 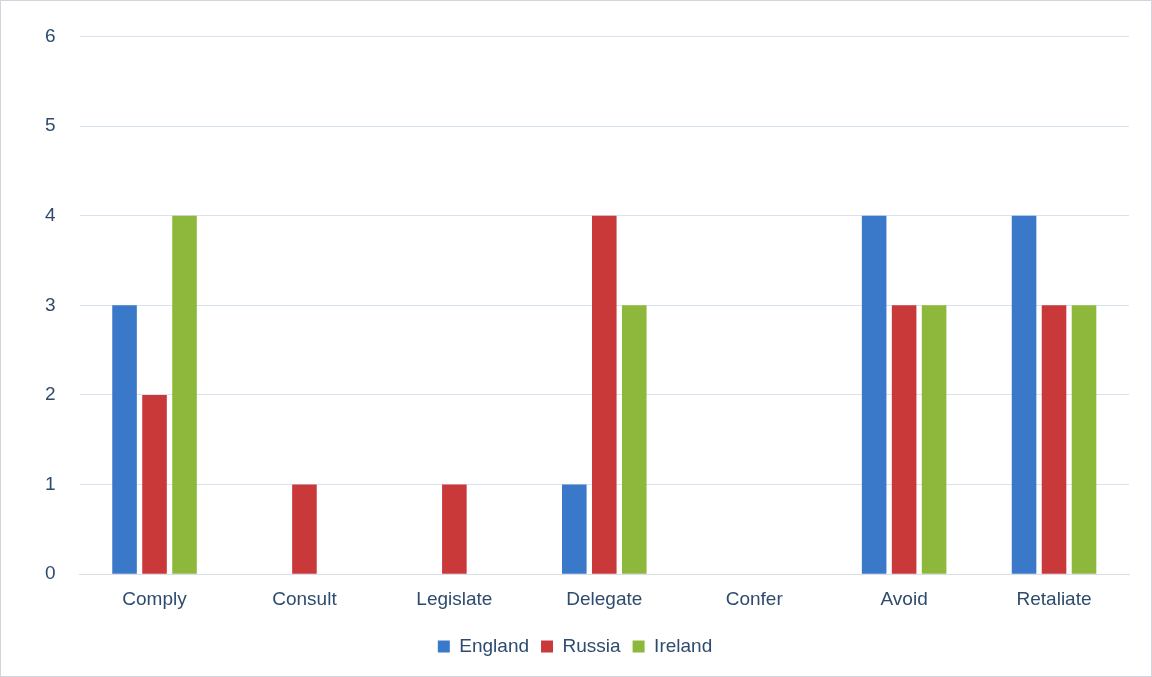 I want to click on legend-label: Ireland, so click(x=683, y=645).